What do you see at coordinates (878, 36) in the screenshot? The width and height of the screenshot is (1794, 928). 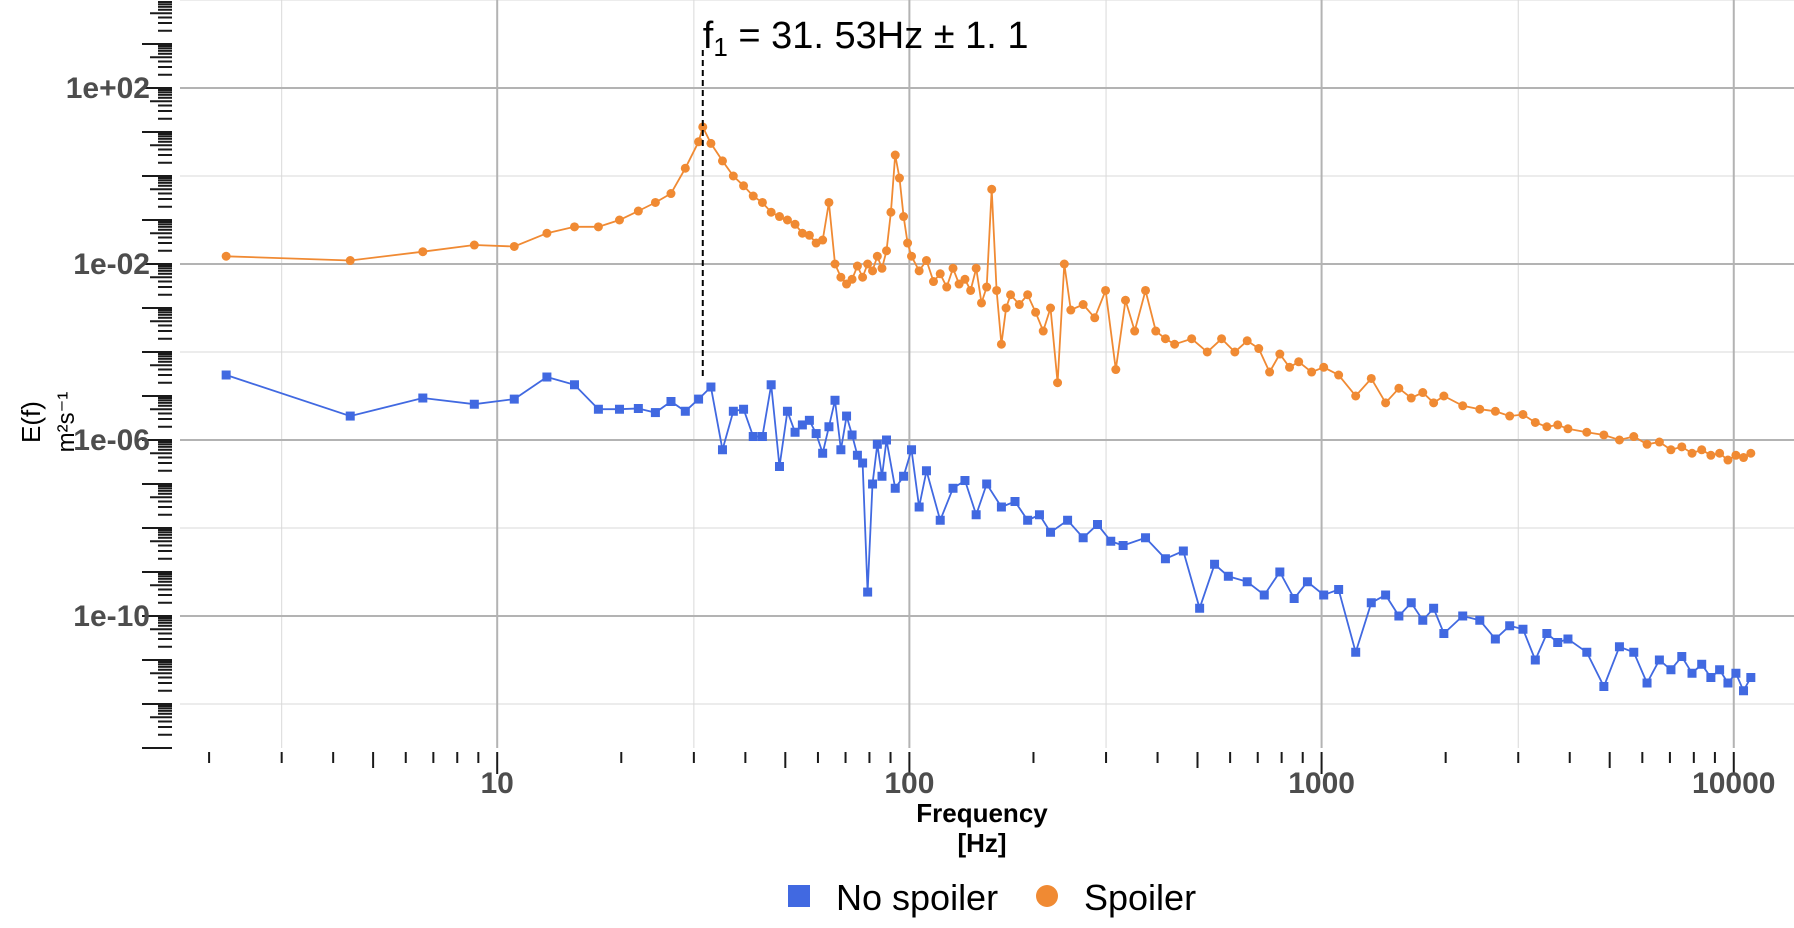 I see `annotation-value: = 31. 53Hz ± 1. 1` at bounding box center [878, 36].